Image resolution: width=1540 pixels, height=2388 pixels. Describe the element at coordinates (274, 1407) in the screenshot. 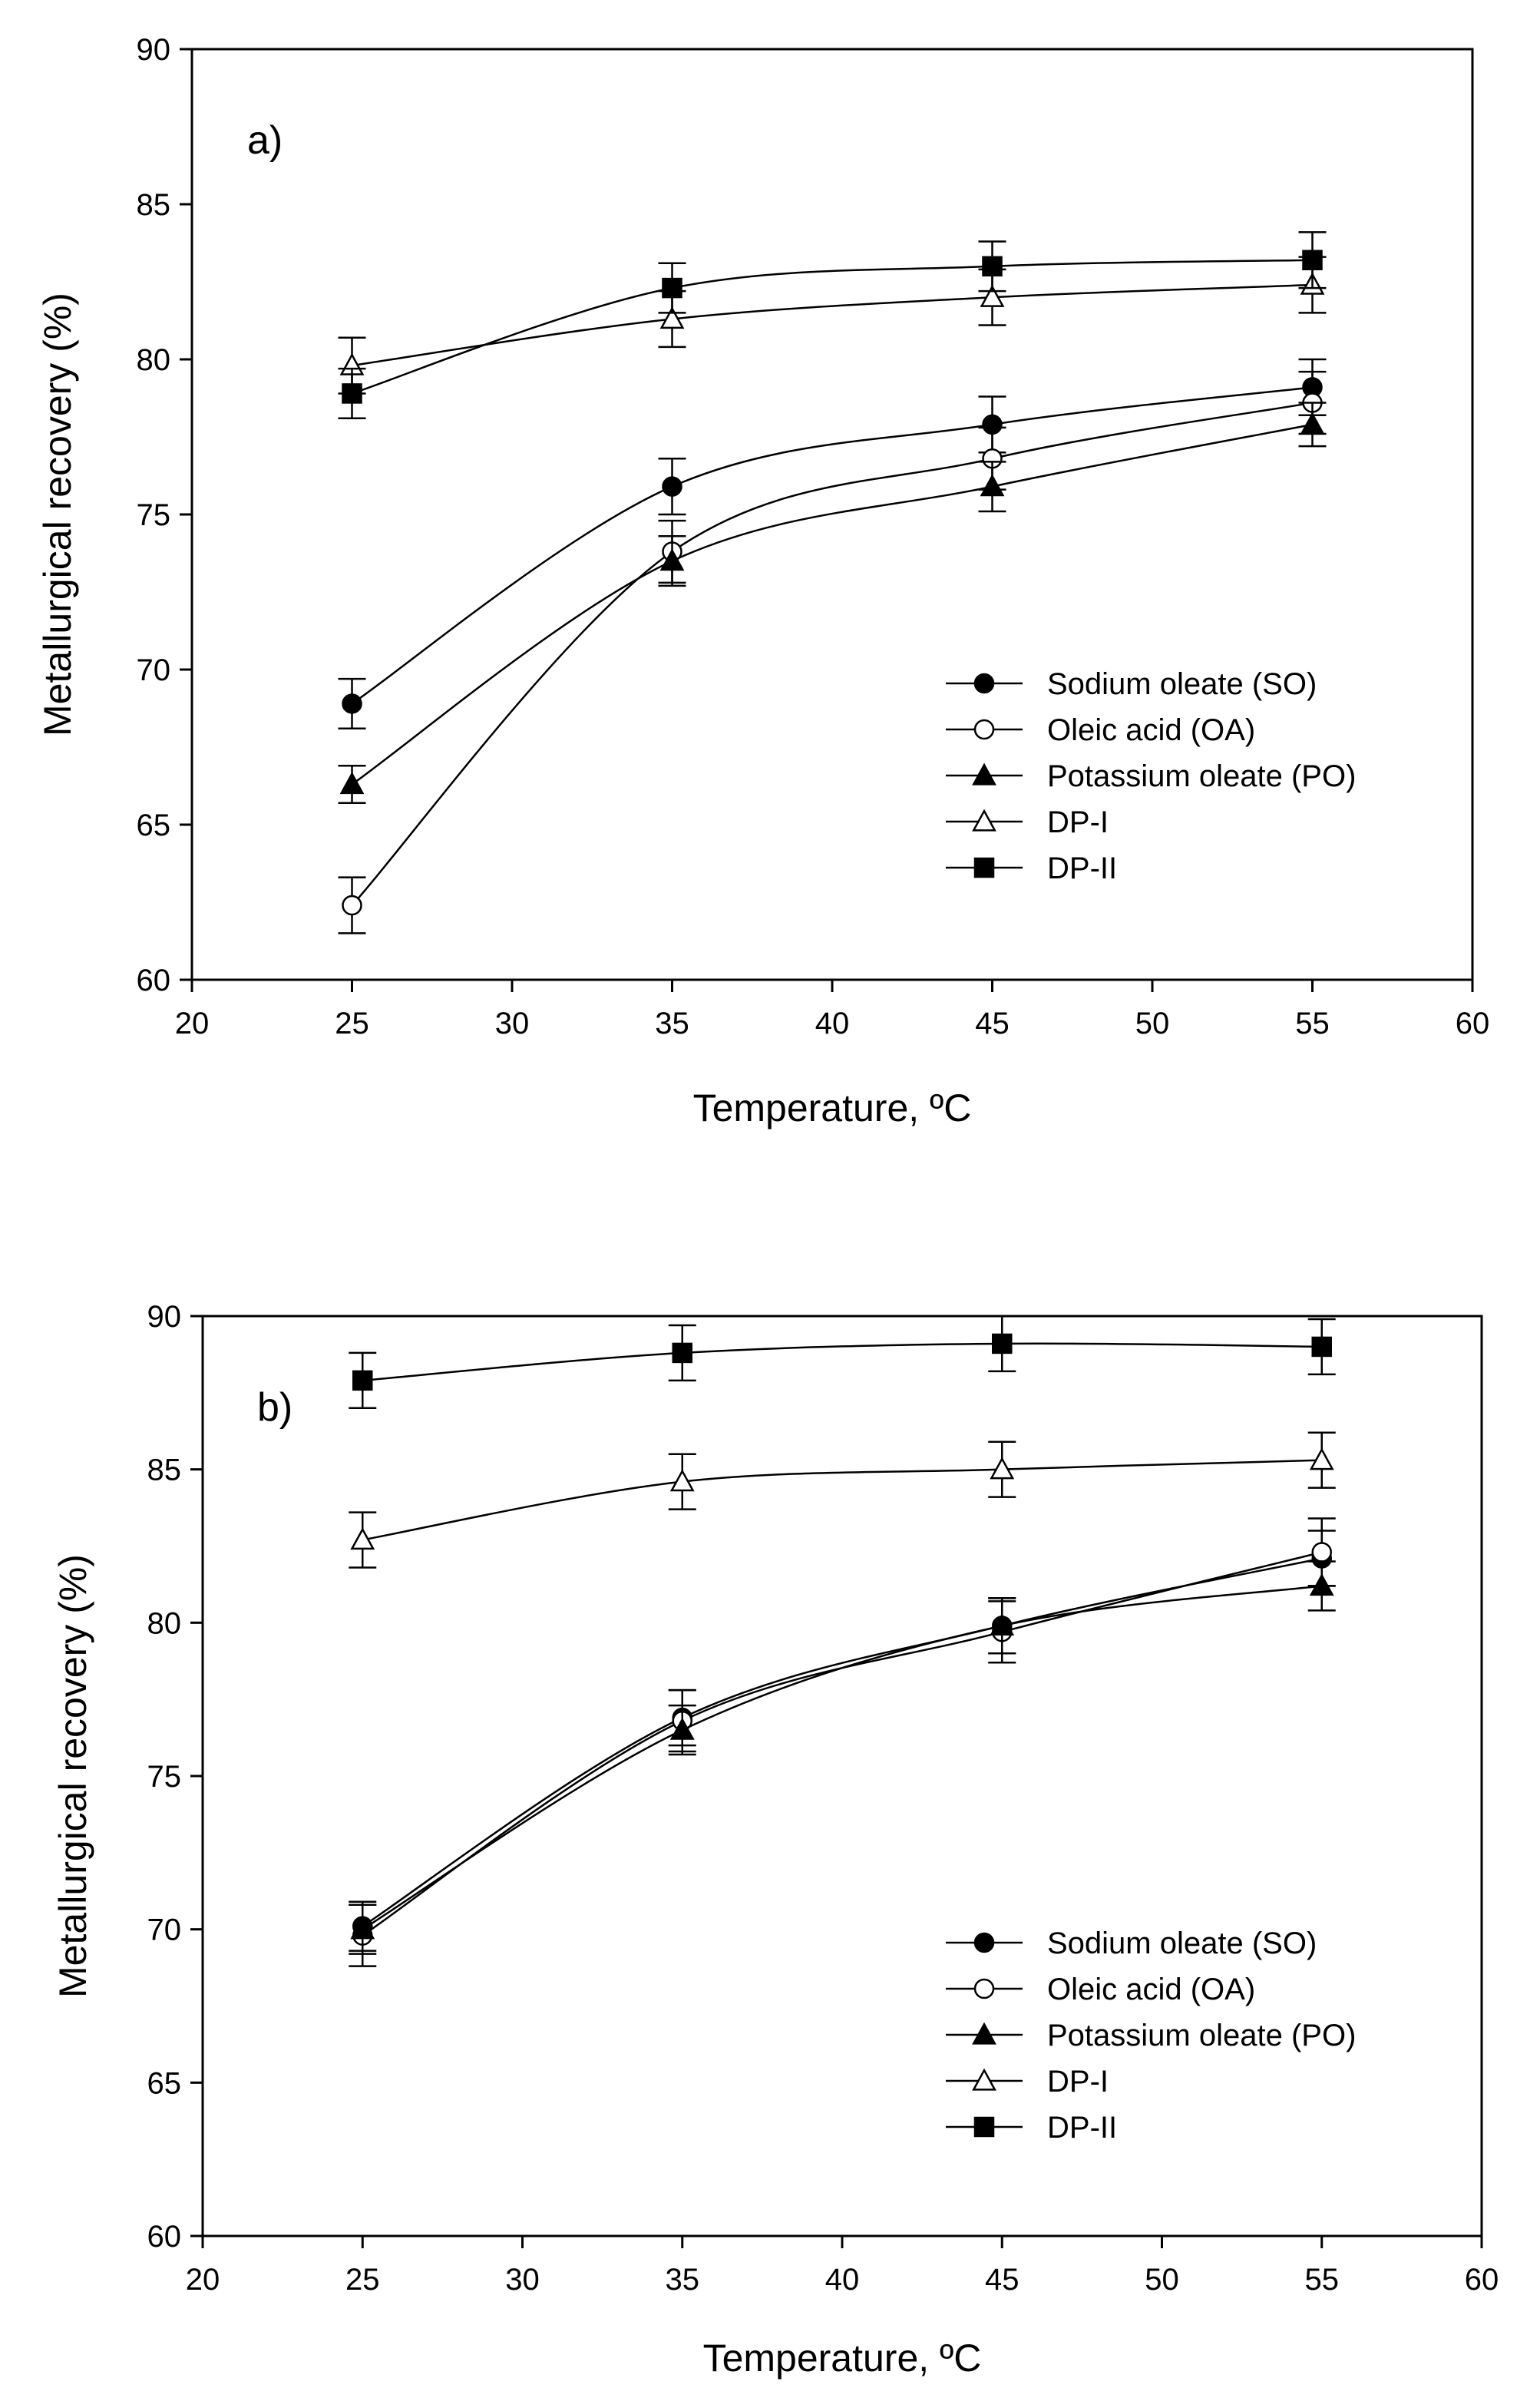

I see `panel-label: b)` at that location.